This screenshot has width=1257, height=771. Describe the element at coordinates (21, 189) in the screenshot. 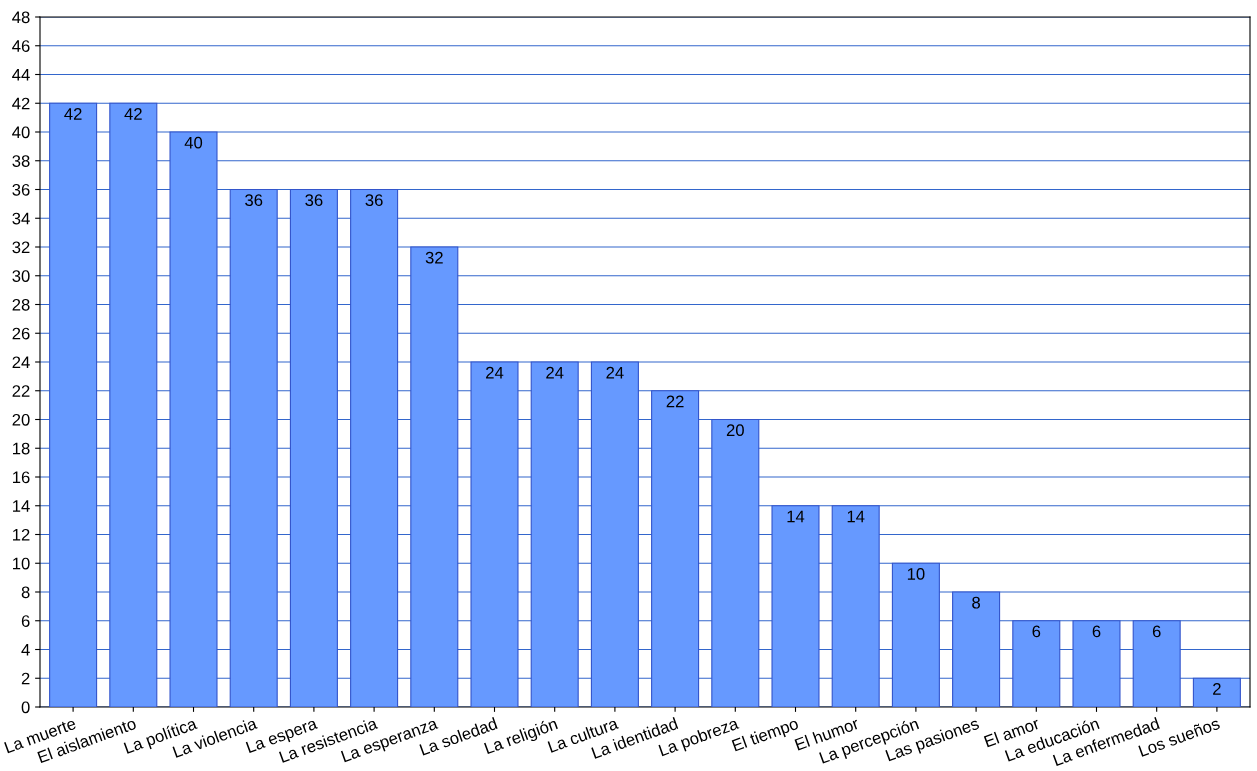

I see `y-tick-label: 36` at that location.